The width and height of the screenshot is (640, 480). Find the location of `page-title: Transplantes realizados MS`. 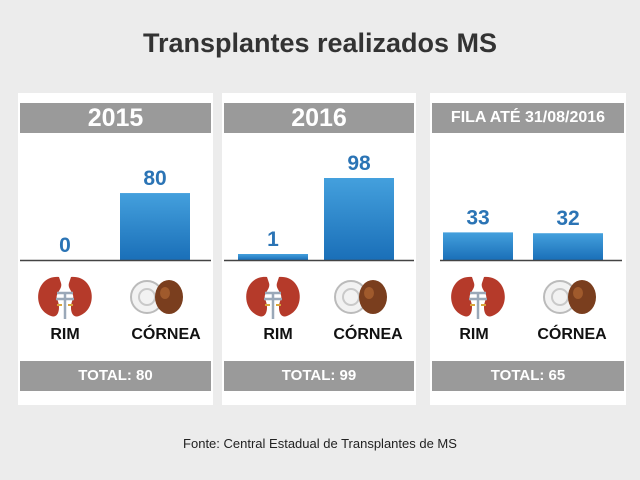

page-title: Transplantes realizados MS is located at coordinates (320, 43).